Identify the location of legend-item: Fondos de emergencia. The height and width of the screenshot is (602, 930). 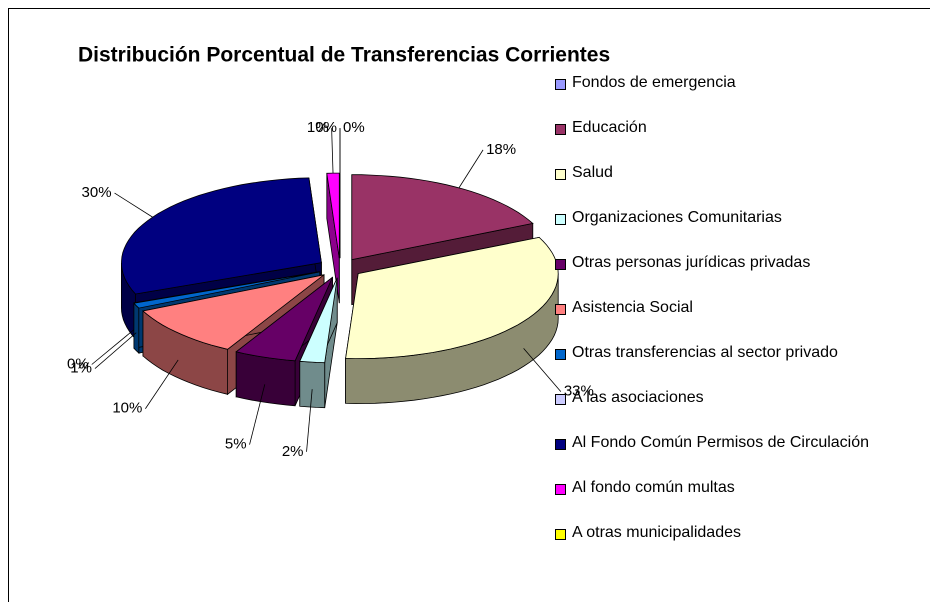
(740, 96).